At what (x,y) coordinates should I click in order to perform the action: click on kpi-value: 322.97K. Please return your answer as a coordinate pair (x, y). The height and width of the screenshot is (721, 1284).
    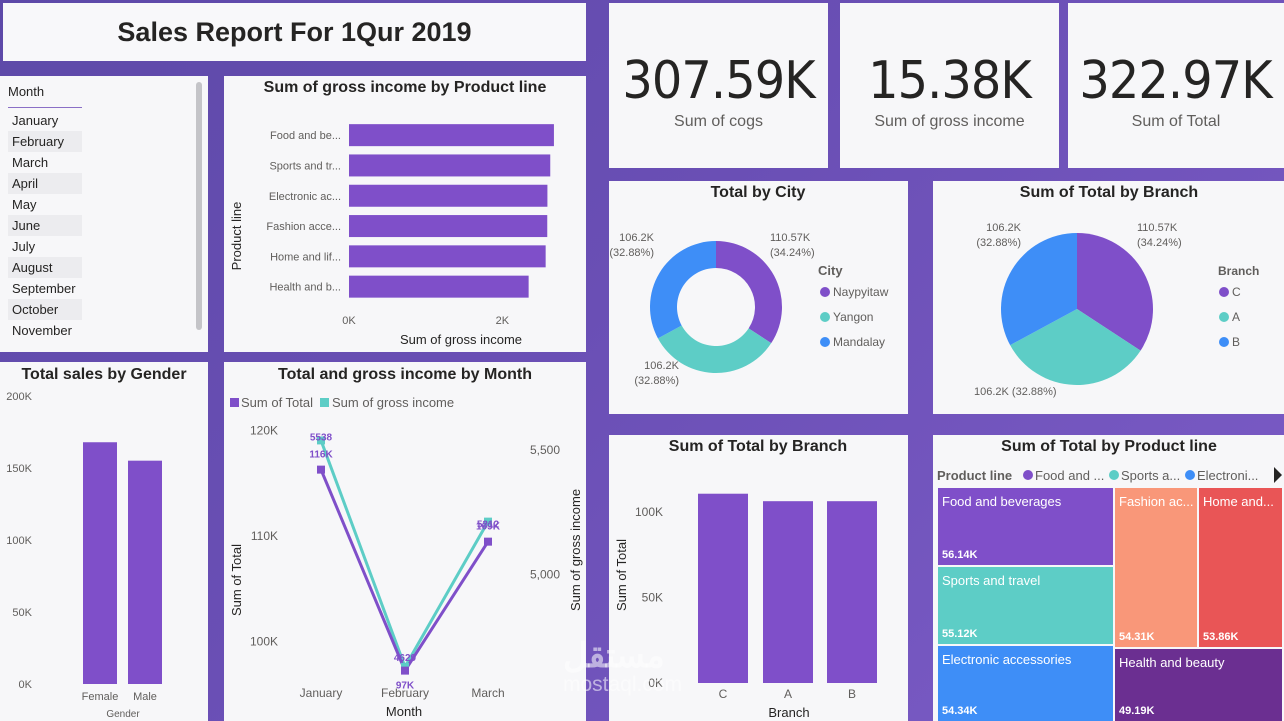
    Looking at the image, I should click on (1176, 81).